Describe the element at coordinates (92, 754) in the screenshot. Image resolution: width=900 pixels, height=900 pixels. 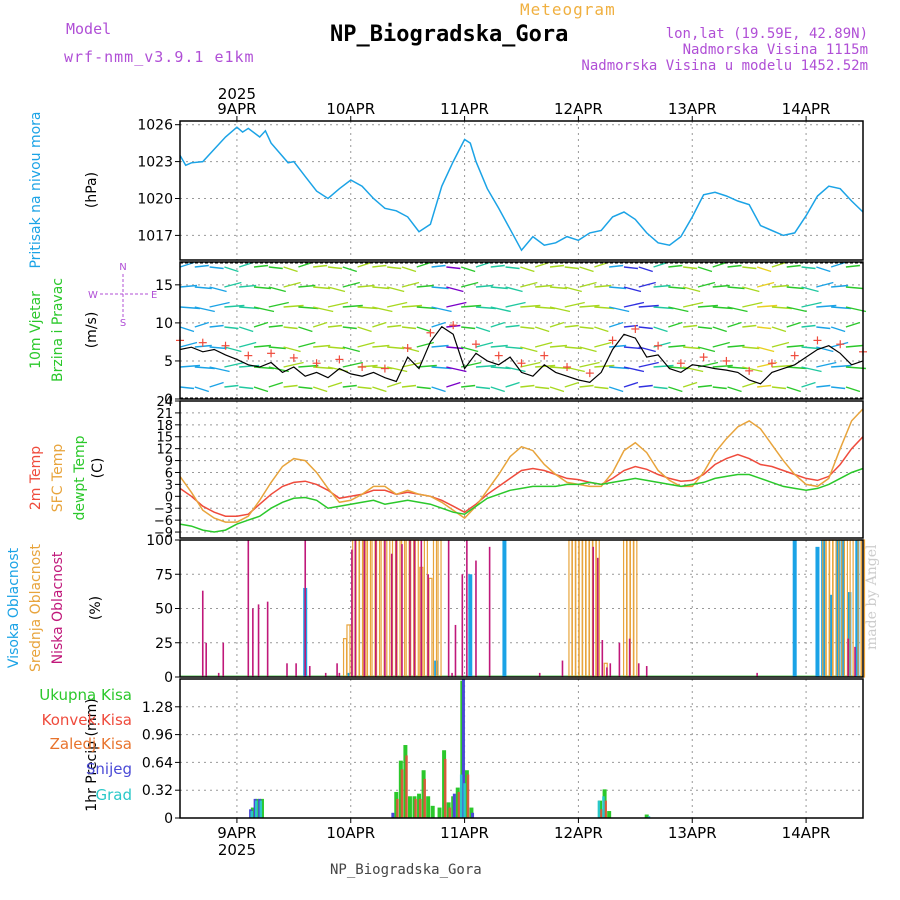
I see `precip-unit: 1hr Precip (mm)` at that location.